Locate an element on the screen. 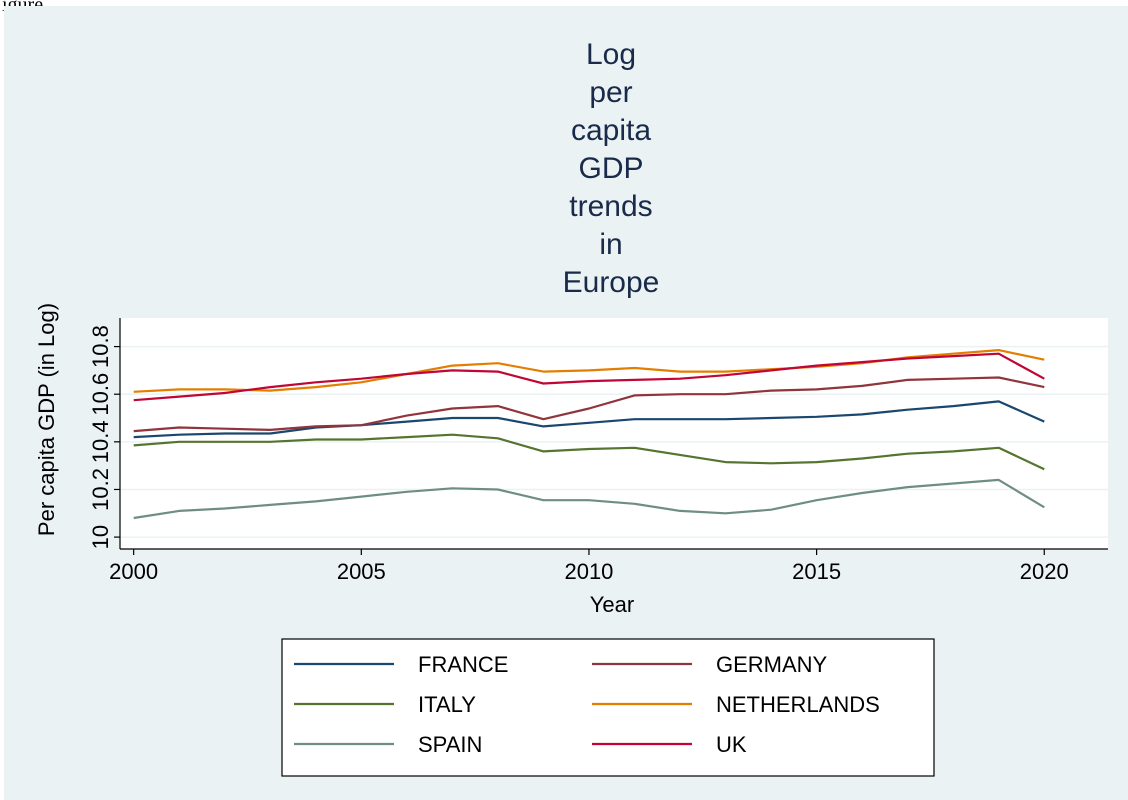 The width and height of the screenshot is (1128, 800). y-tick-label: 10.8 is located at coordinates (100, 346).